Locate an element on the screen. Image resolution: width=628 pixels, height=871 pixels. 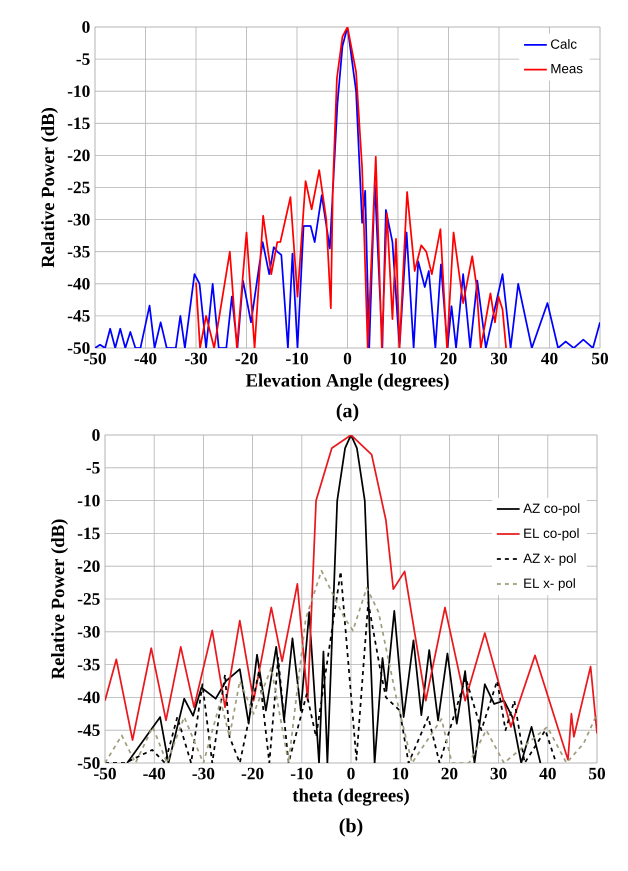
legend-label: AZ x- pol is located at coordinates (549, 559).